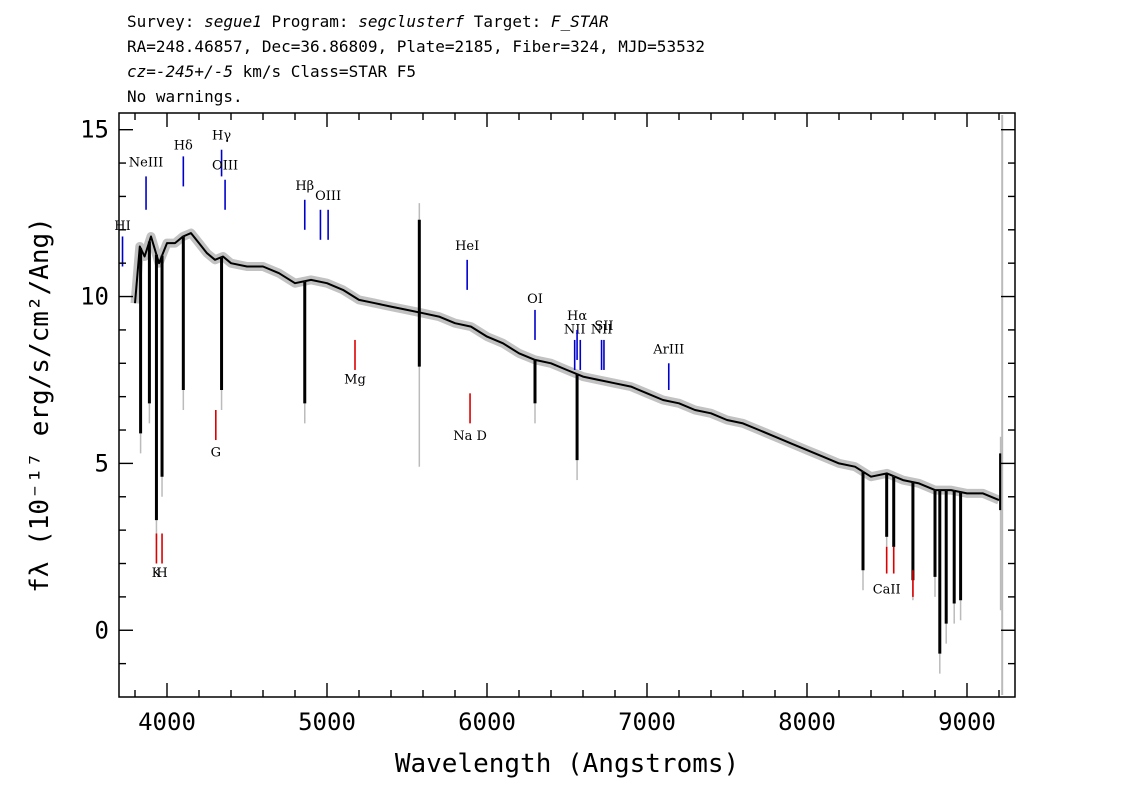 This screenshot has width=1134, height=810. Describe the element at coordinates (233, 21) in the screenshot. I see `survey-name: segue1` at that location.